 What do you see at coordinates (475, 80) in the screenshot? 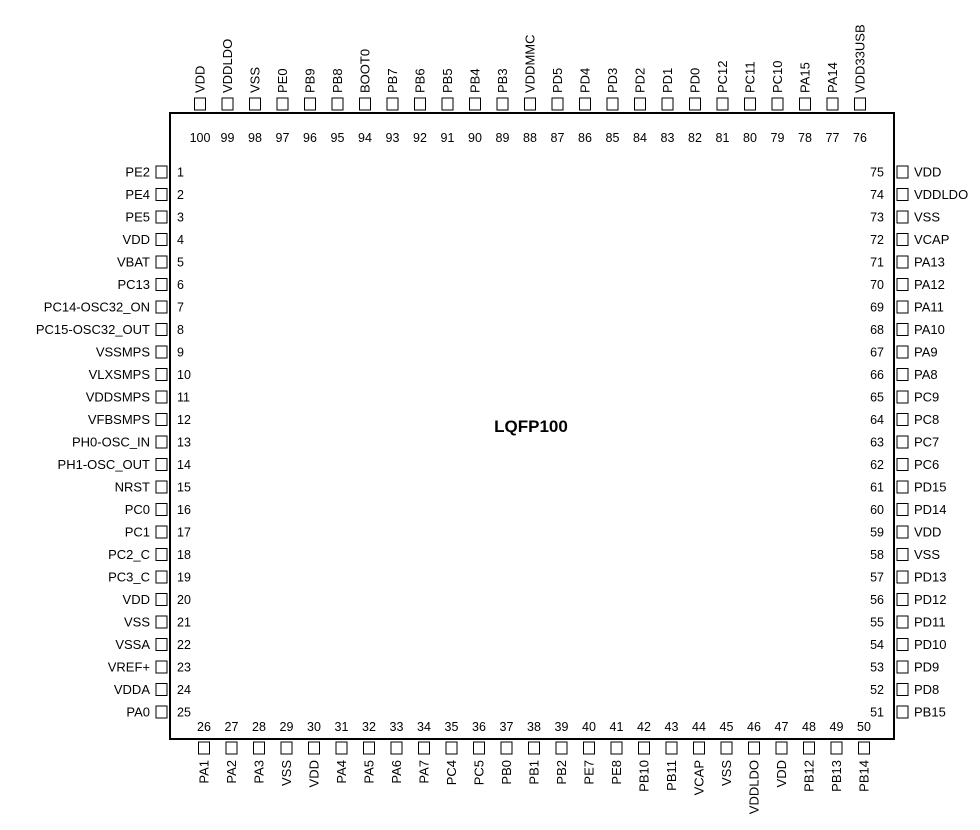
I see `pin-90-name: PB4` at bounding box center [475, 80].